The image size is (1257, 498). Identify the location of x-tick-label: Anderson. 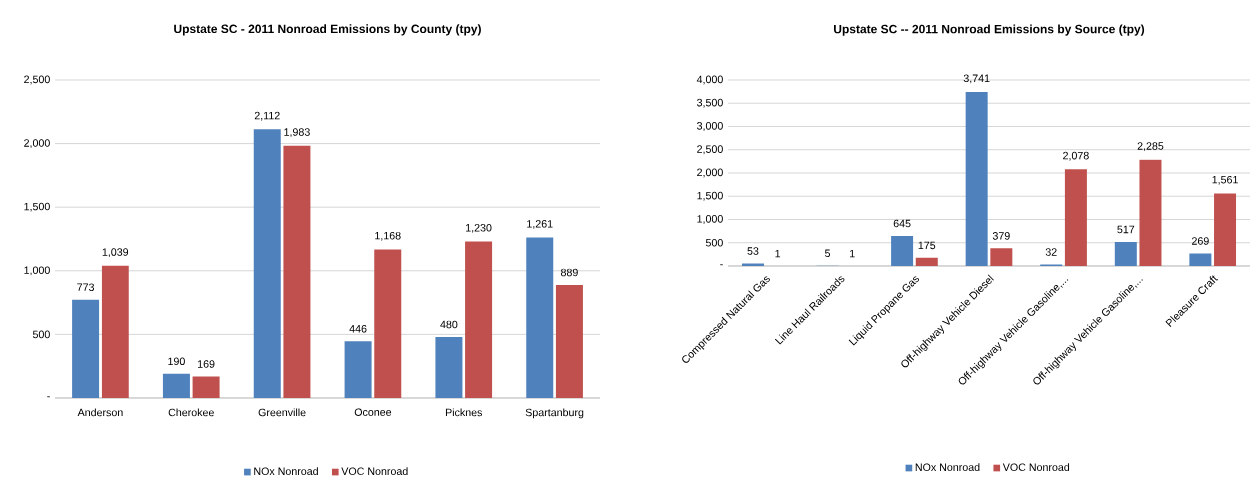
(100, 412).